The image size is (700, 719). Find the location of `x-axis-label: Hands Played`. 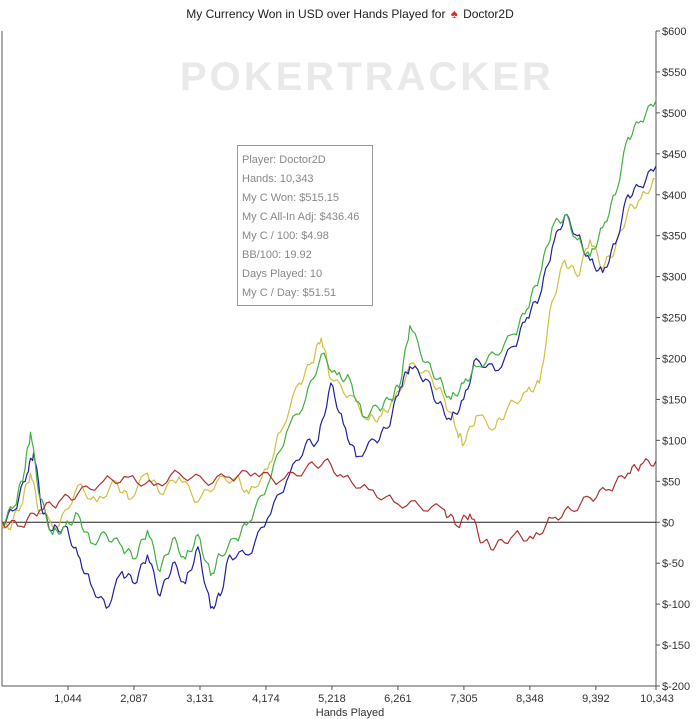

x-axis-label: Hands Played is located at coordinates (350, 713).